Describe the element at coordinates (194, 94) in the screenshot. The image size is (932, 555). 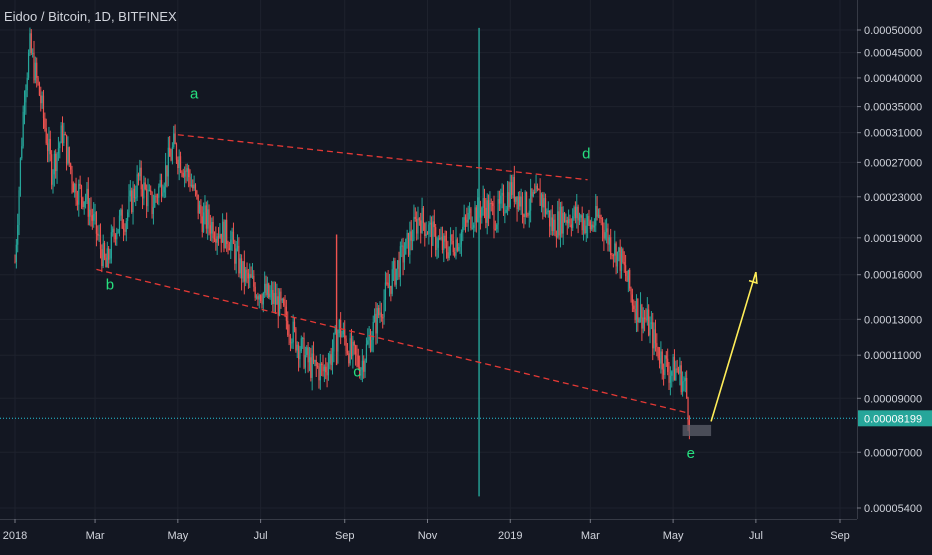
I see `wave-label-a: a` at that location.